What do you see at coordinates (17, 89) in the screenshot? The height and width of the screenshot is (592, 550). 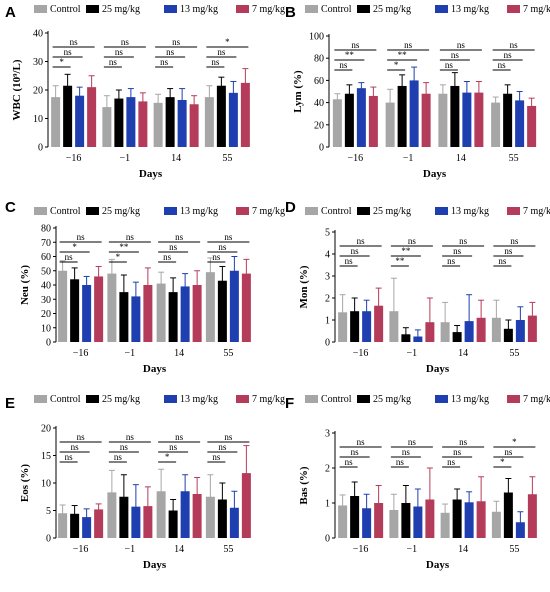 I see `y-axis-title: WBC (10⁹/L)` at bounding box center [17, 89].